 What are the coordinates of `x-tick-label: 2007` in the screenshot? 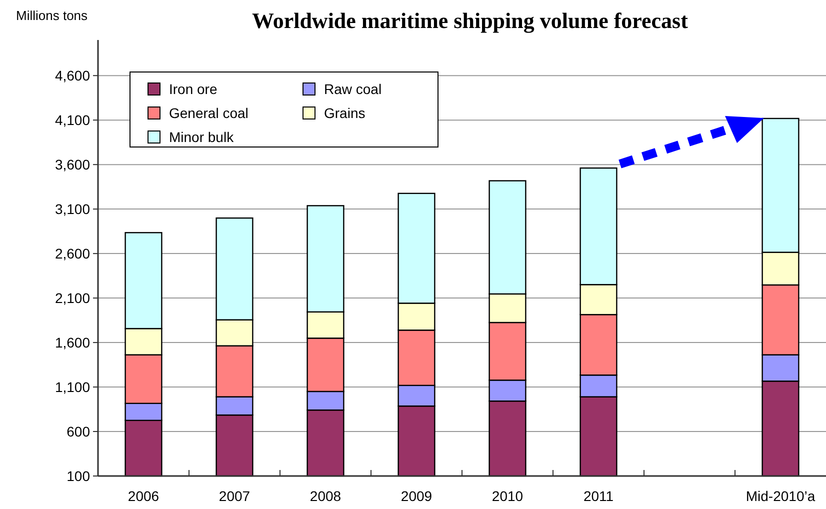 It's located at (234, 496).